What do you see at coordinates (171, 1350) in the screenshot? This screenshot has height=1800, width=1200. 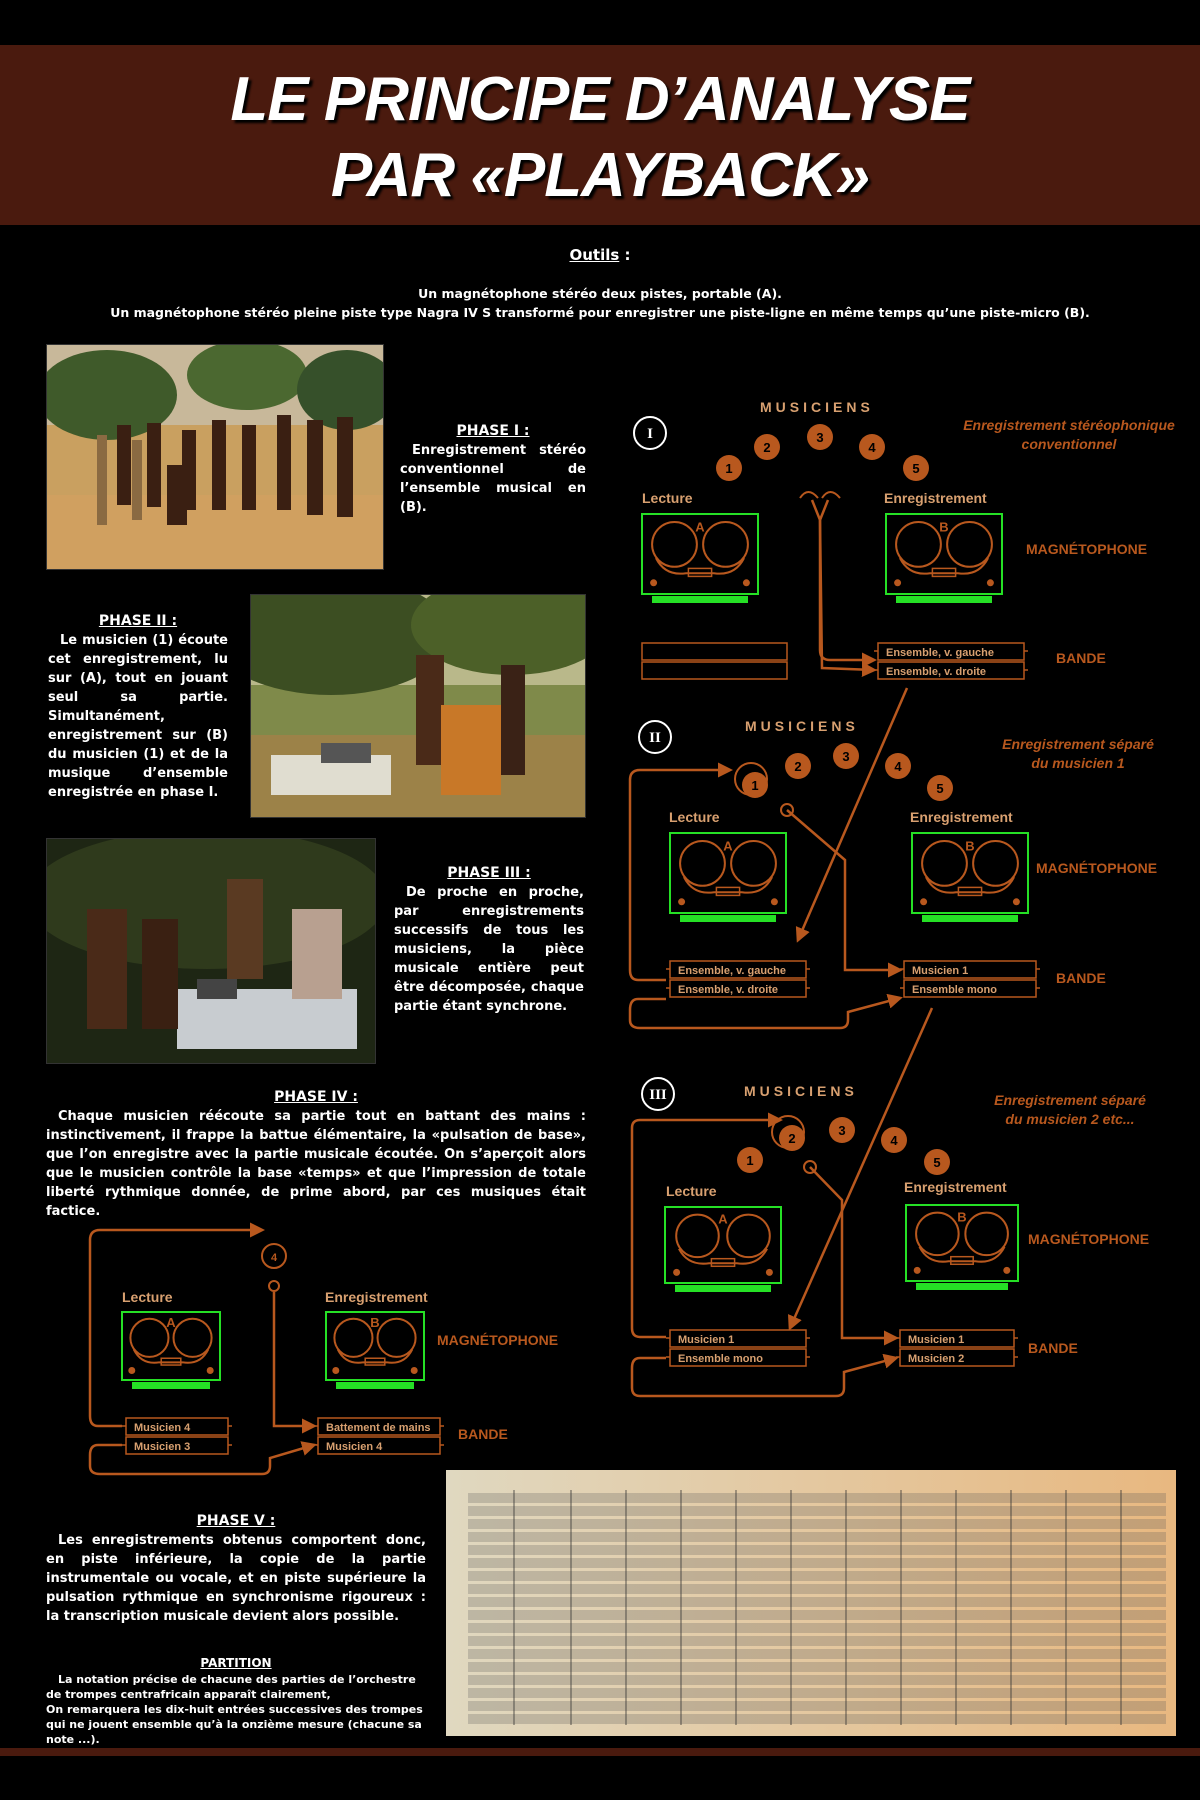 I see `machine-a-4: A` at bounding box center [171, 1350].